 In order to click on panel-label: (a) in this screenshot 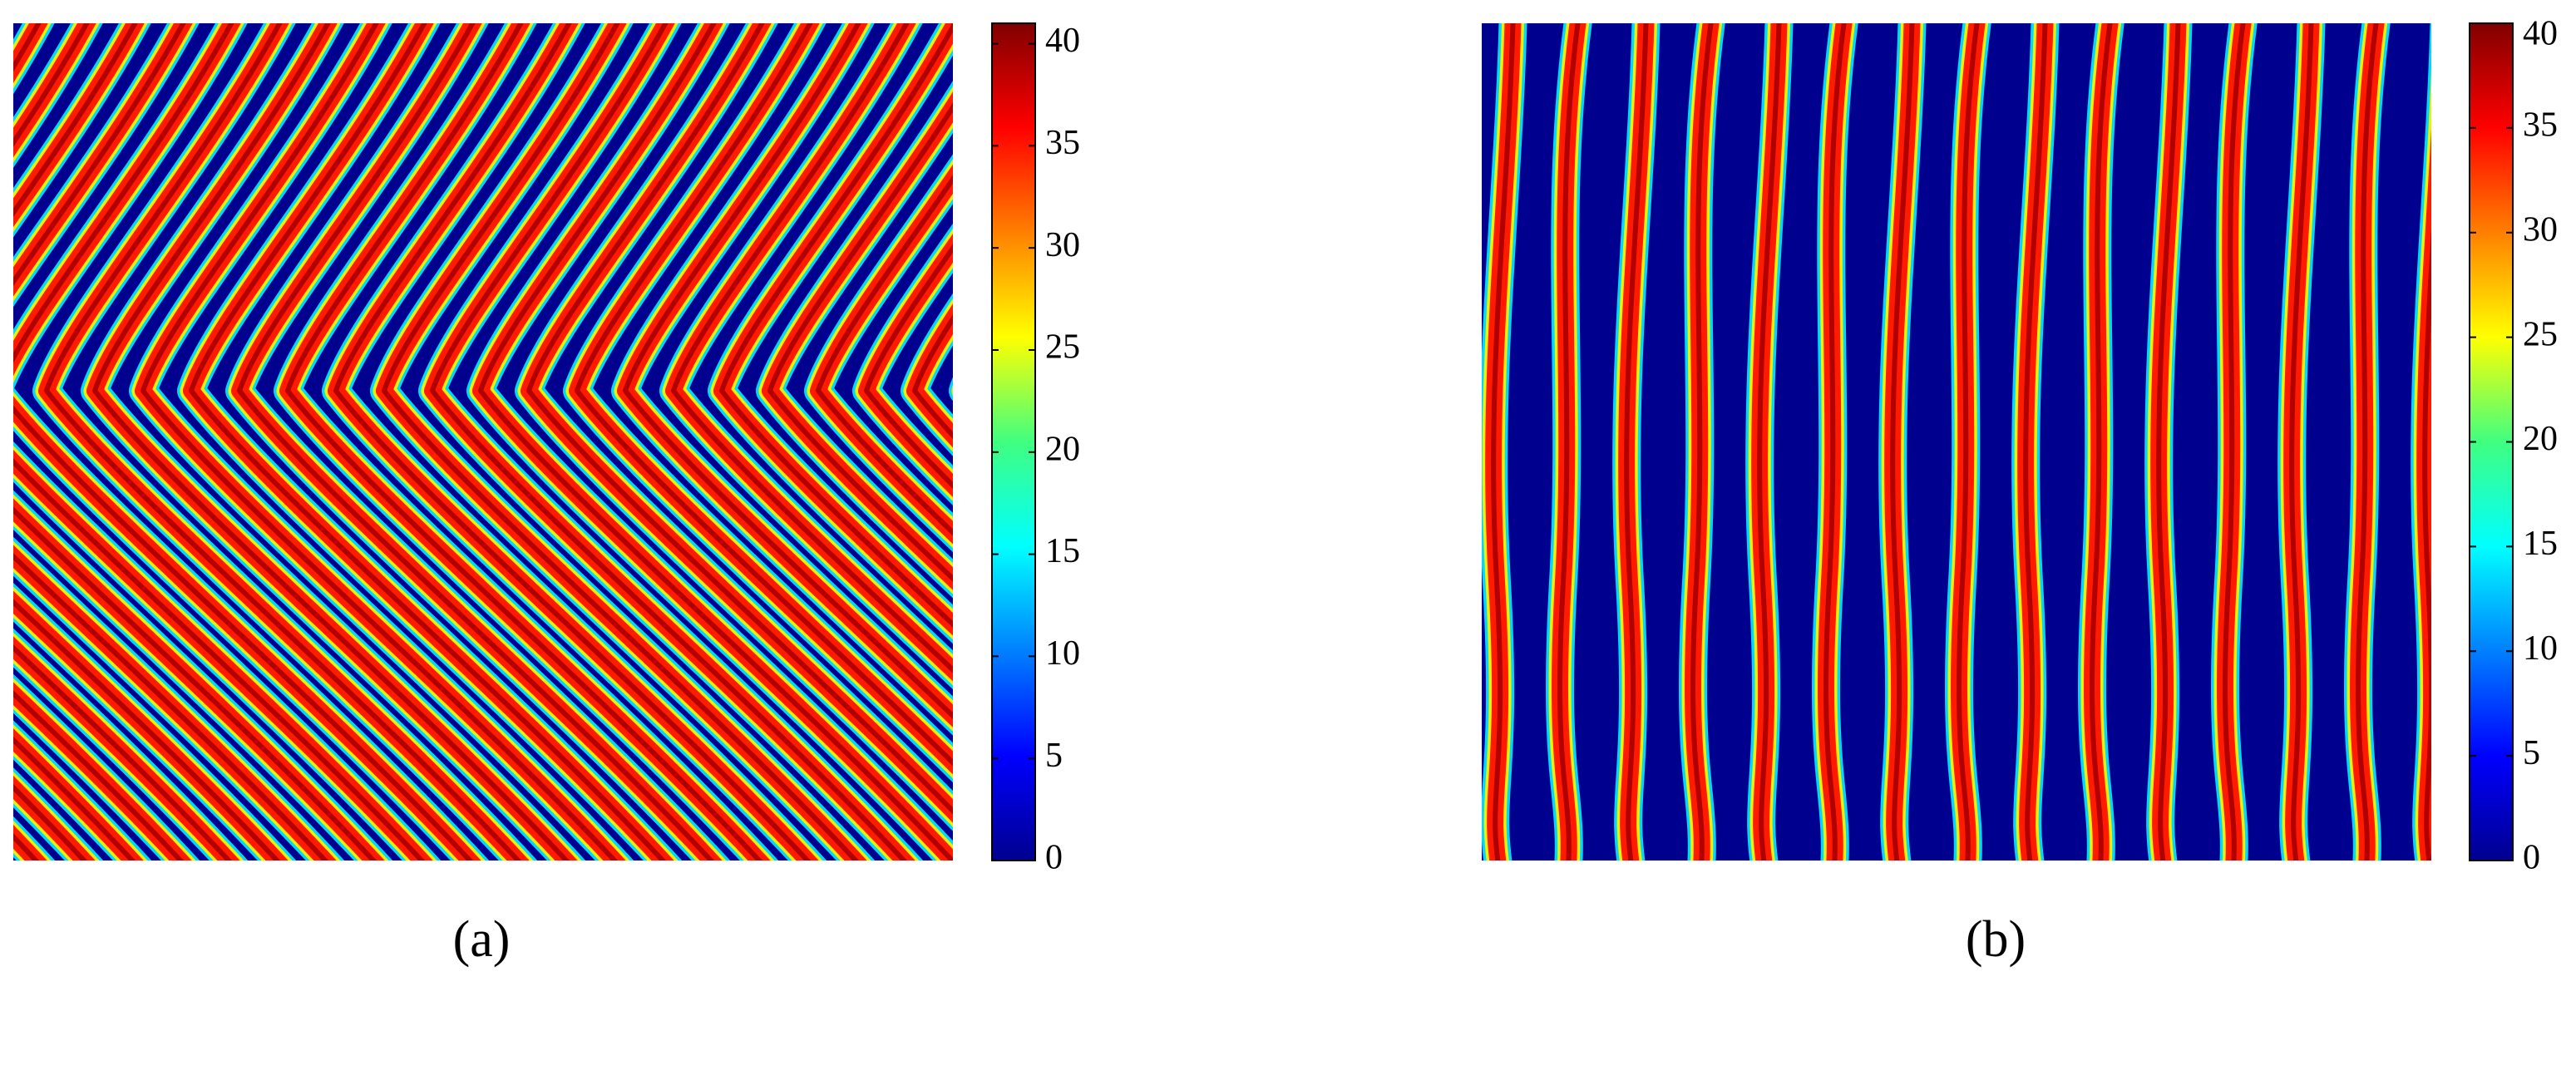, I will do `click(482, 939)`.